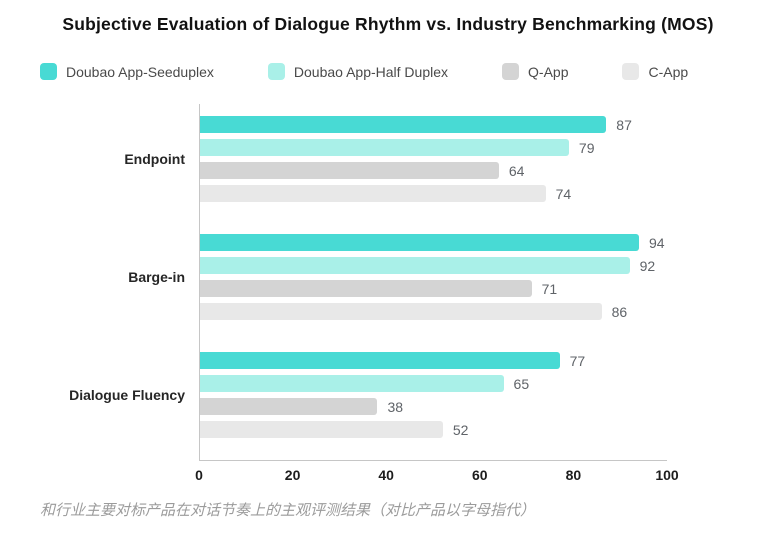  What do you see at coordinates (647, 265) in the screenshot?
I see `bar-value-label: 92` at bounding box center [647, 265].